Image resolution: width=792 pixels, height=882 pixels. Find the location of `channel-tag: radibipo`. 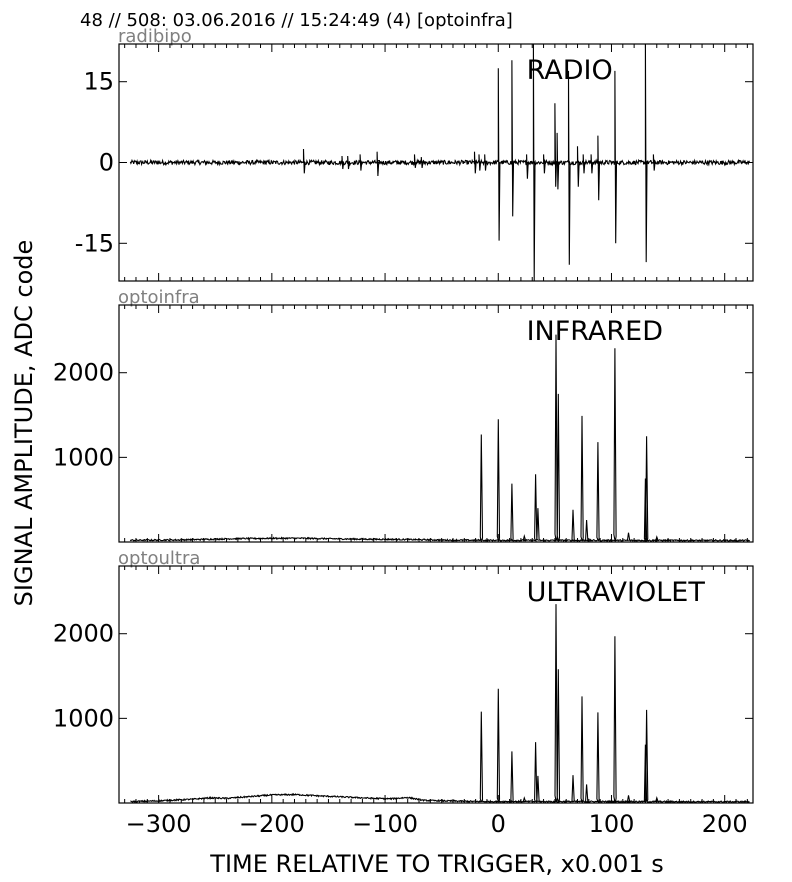

channel-tag: radibipo is located at coordinates (155, 36).